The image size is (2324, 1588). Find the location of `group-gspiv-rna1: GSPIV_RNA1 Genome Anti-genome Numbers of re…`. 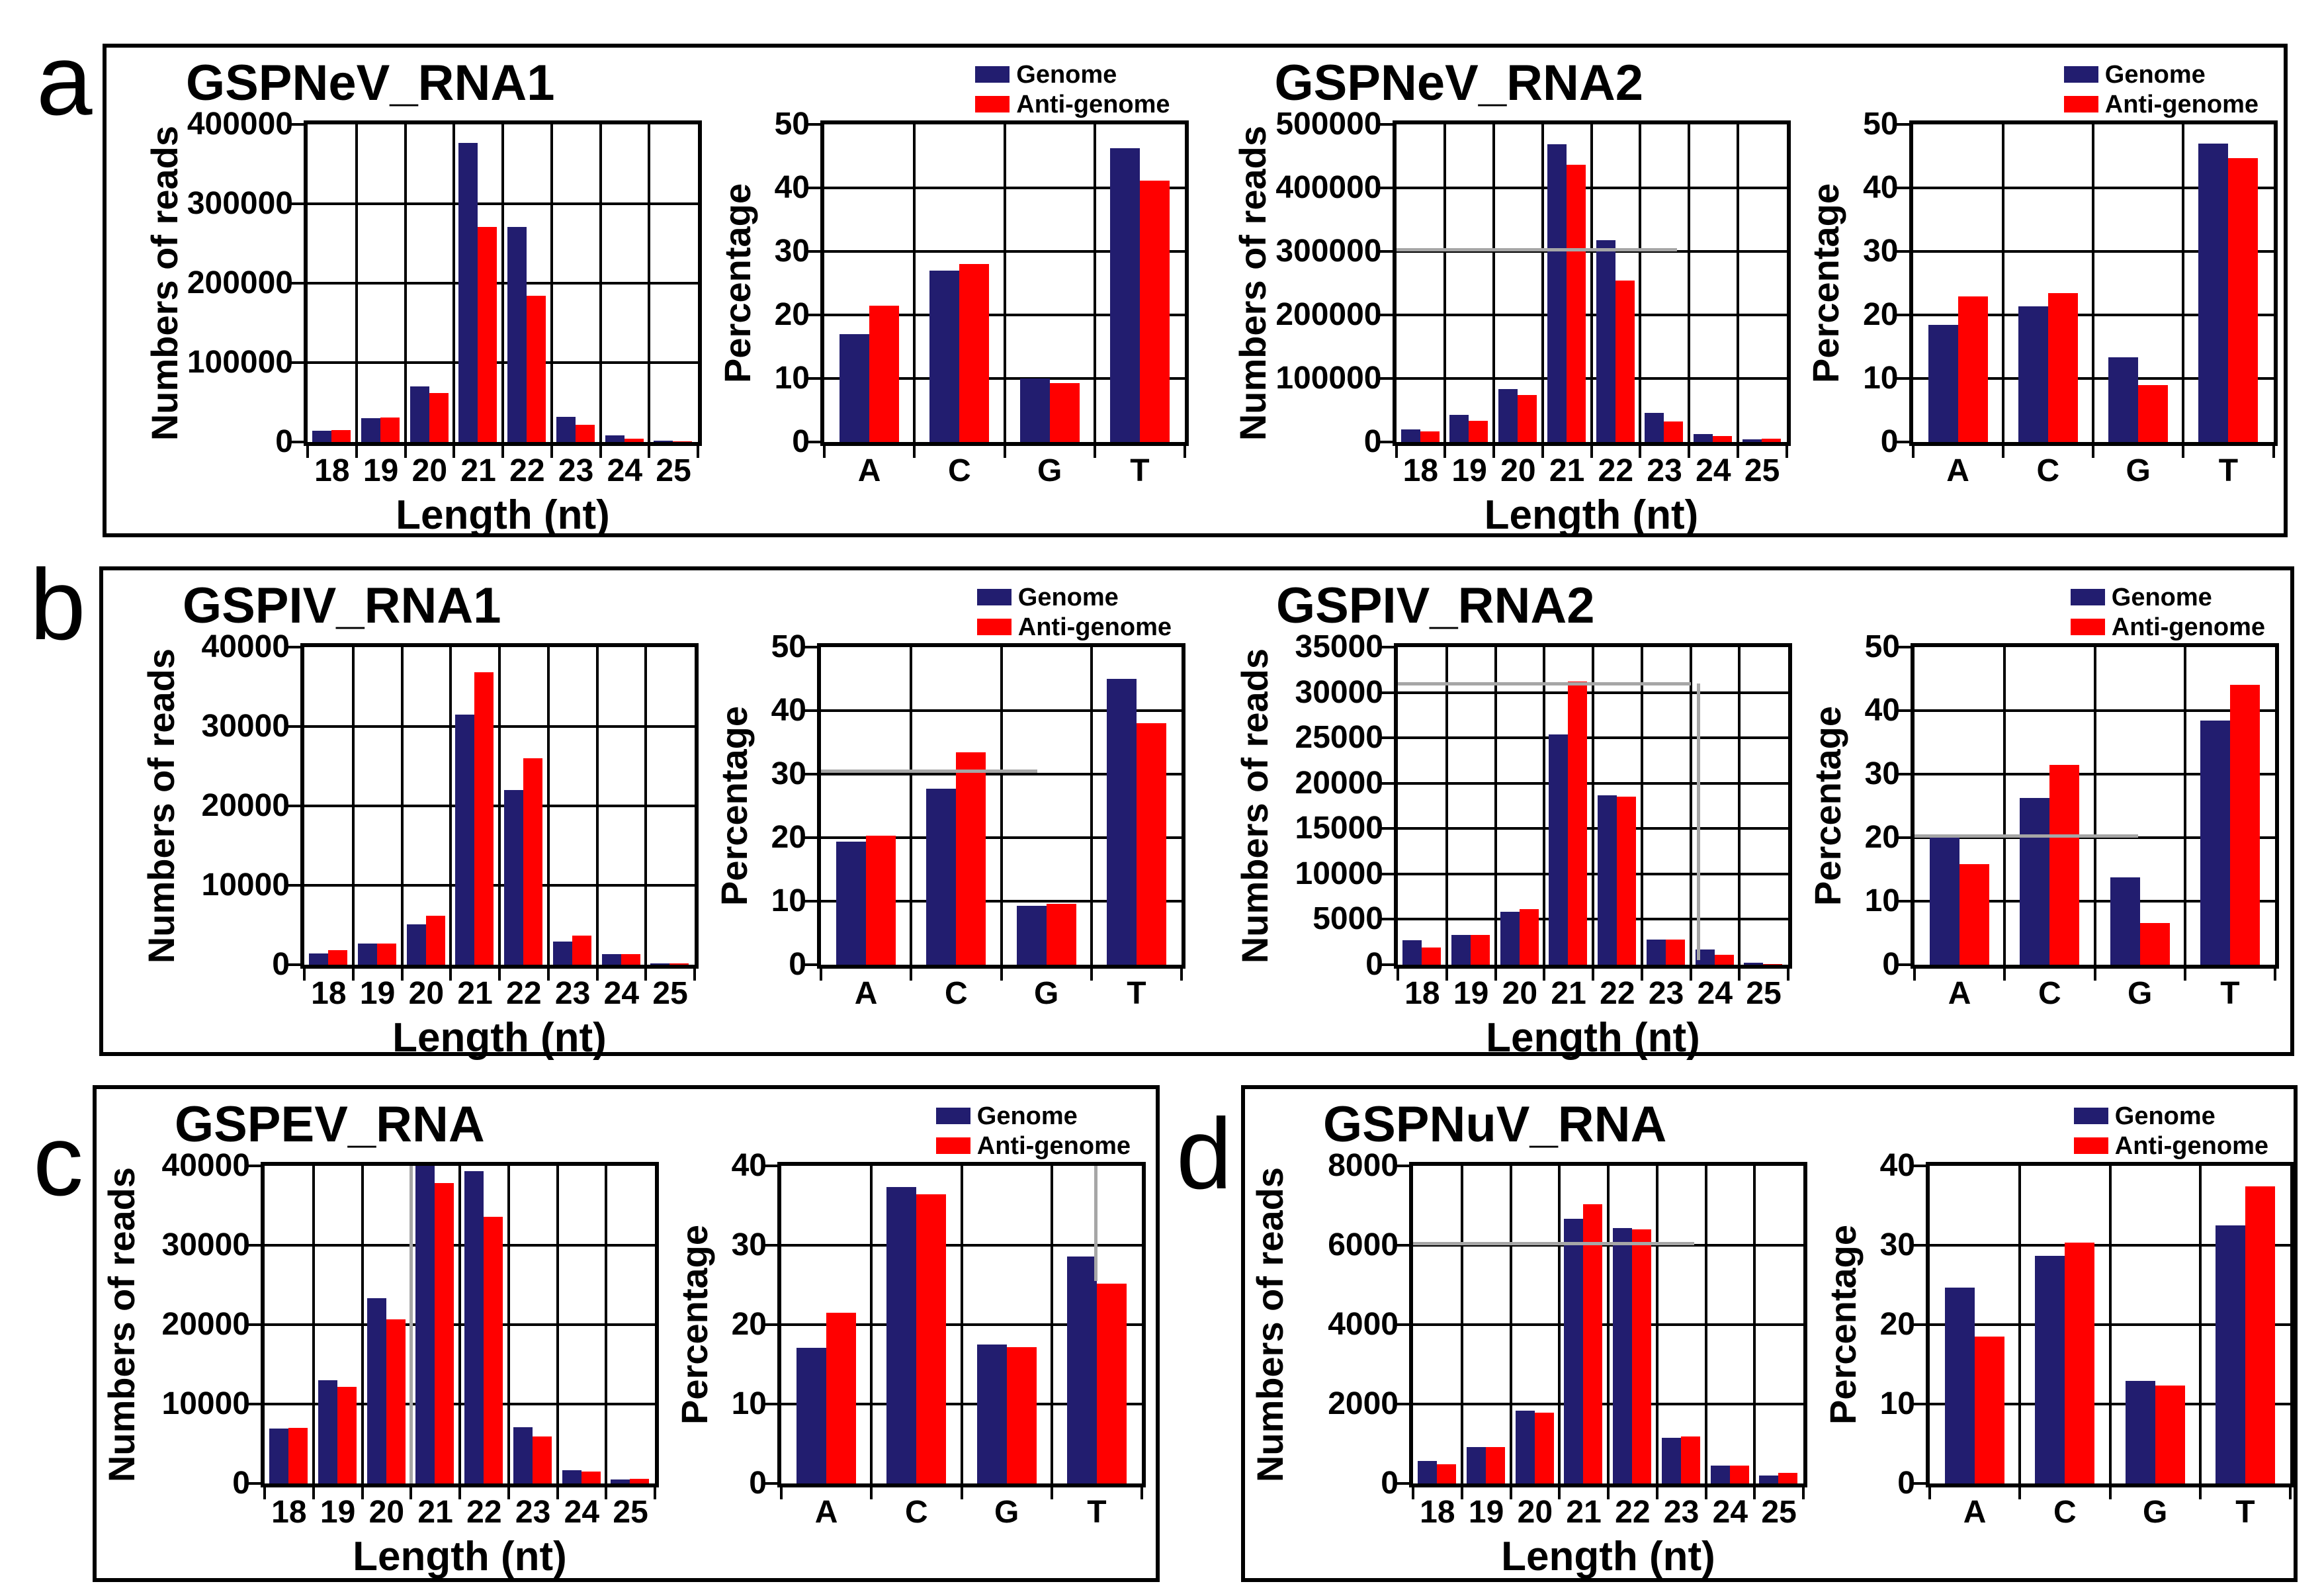

group-gspiv-rna1: GSPIV_RNA1 Genome Anti-genome Numbers of re… is located at coordinates (650, 814).